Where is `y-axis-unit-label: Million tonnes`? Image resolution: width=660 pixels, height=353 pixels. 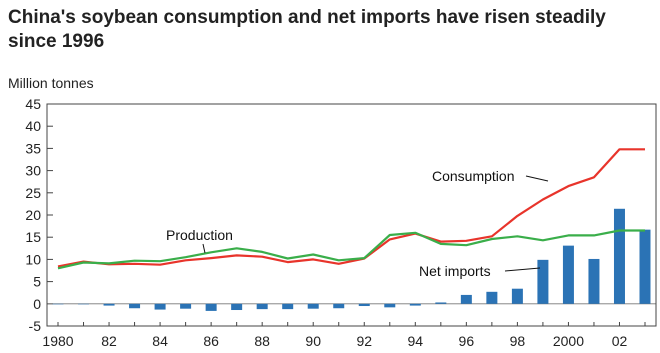 y-axis-unit-label: Million tonnes is located at coordinates (51, 83).